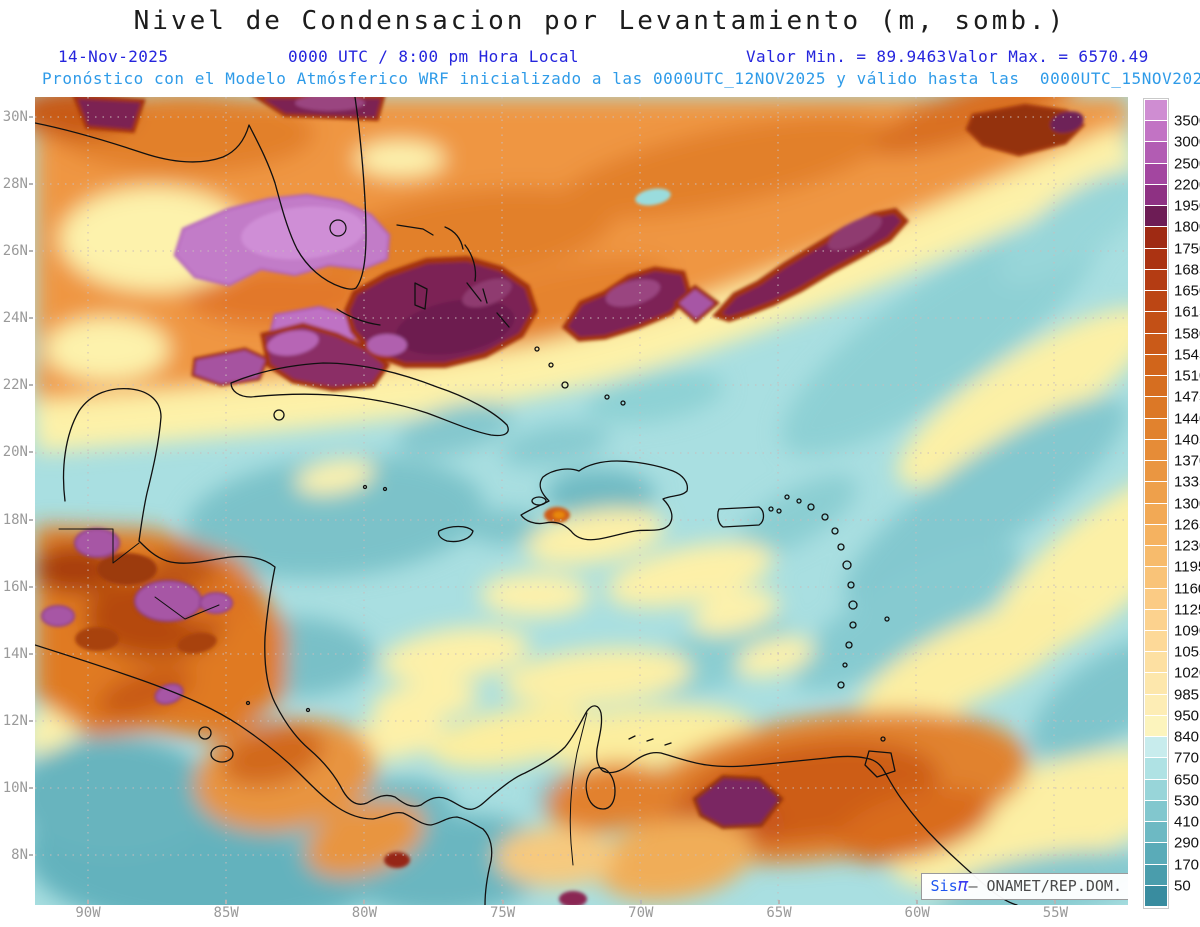 Image resolution: width=1200 pixels, height=927 pixels. Describe the element at coordinates (641, 913) in the screenshot. I see `lon-label: 70W` at that location.